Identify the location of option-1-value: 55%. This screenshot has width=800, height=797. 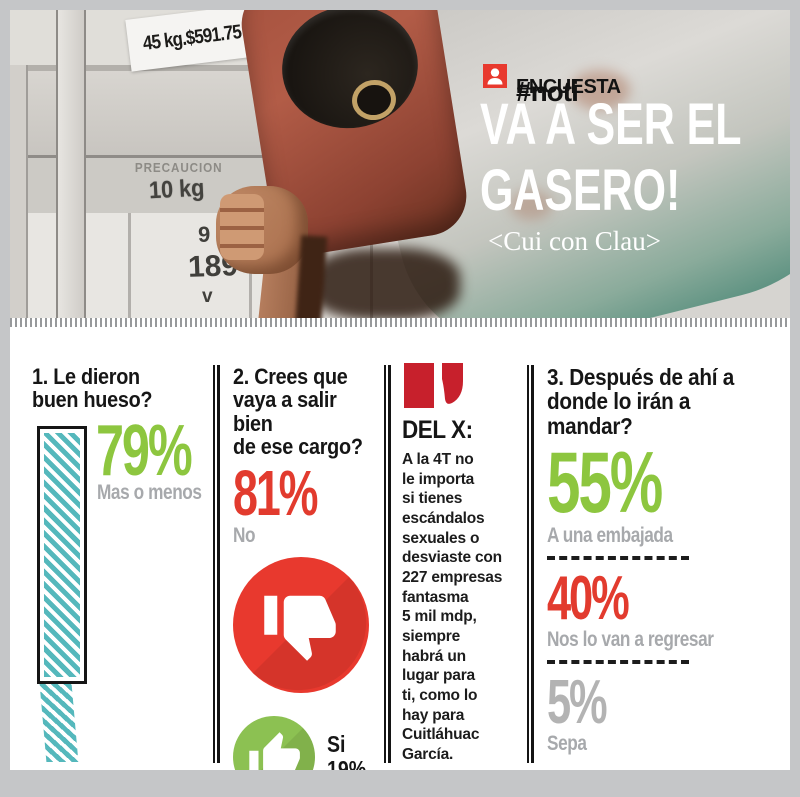
(605, 483).